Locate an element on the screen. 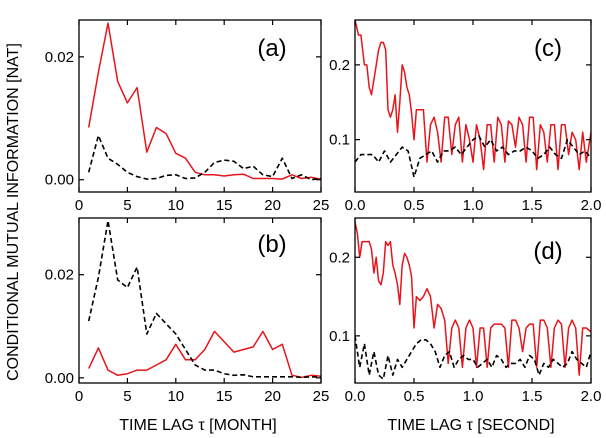 This screenshot has height=438, width=606. x-axis-label-right: TIME LAG τ [SECOND] is located at coordinates (470, 425).